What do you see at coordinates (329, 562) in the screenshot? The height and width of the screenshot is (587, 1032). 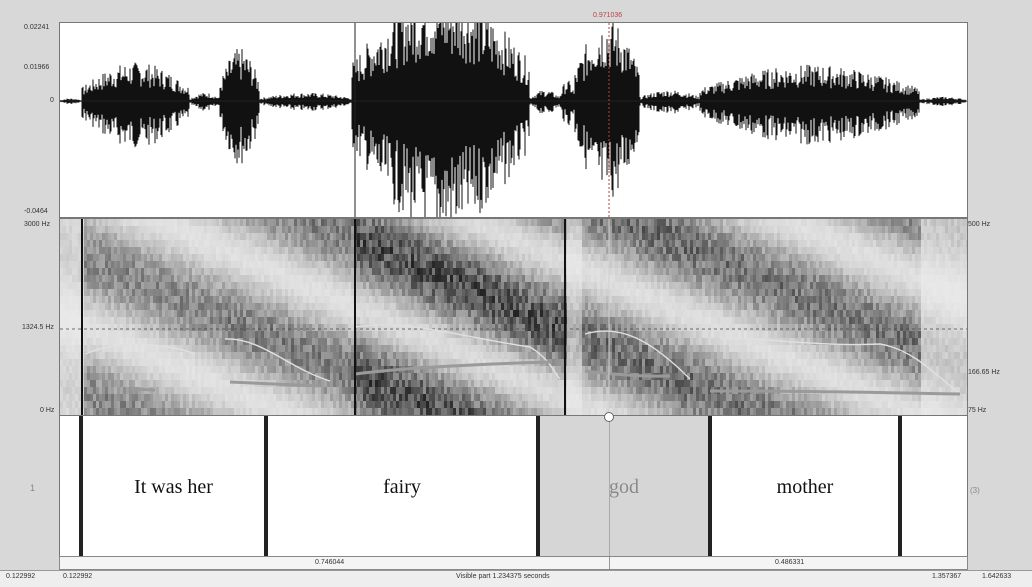 I see `duration-left: 0.746044` at bounding box center [329, 562].